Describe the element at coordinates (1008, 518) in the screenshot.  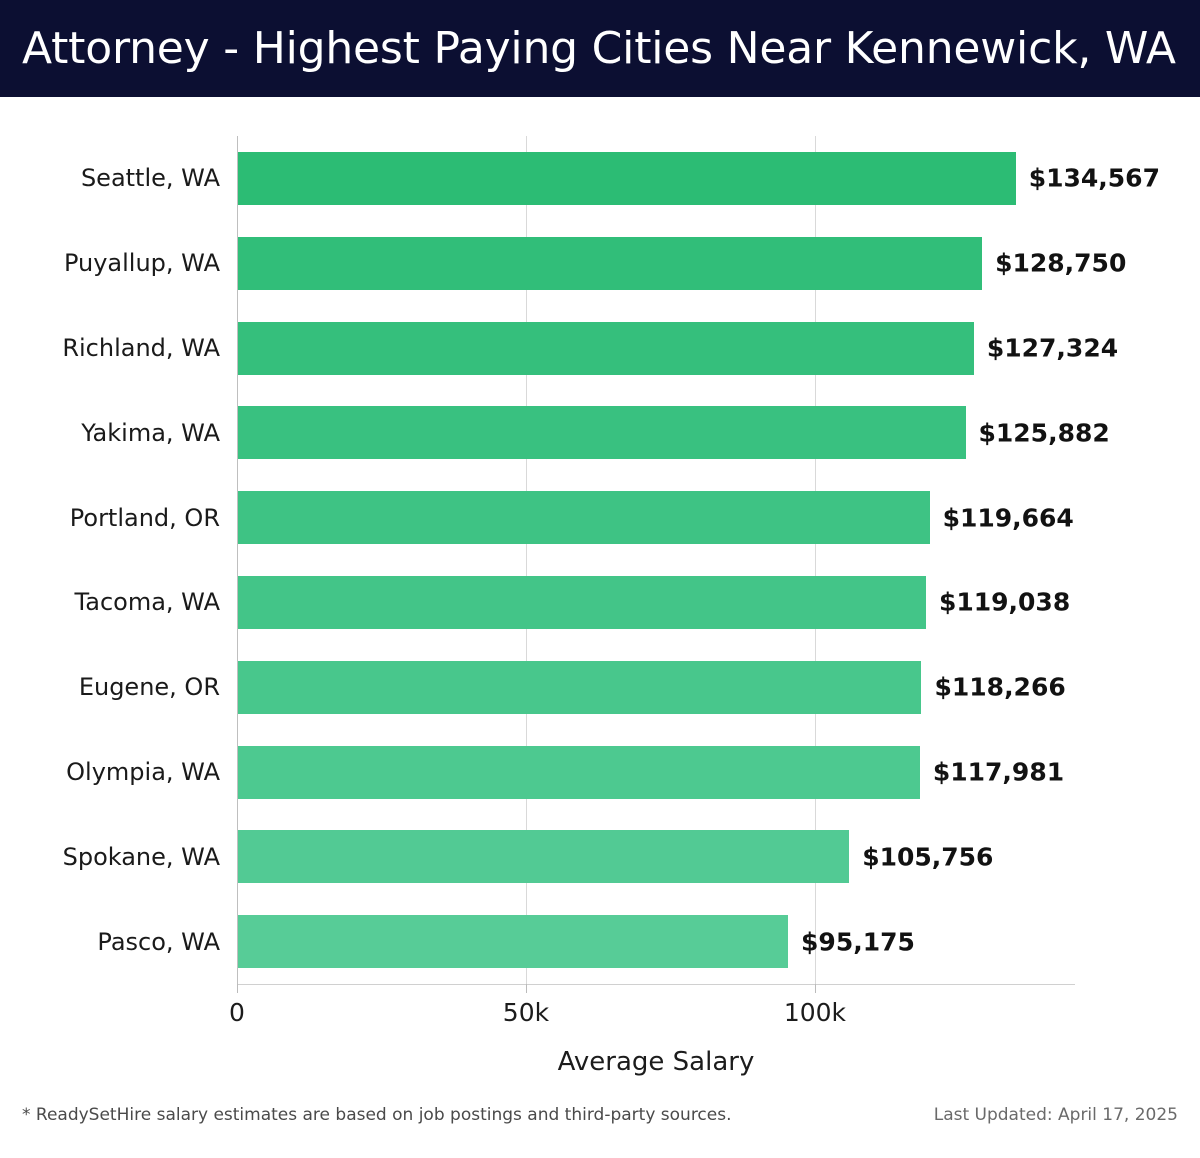
I see `bar-value-label: $119,664` at that location.